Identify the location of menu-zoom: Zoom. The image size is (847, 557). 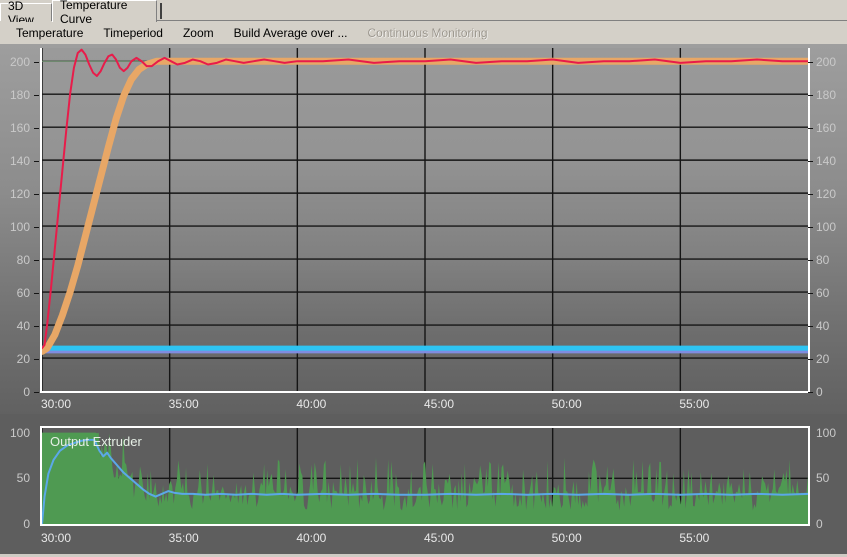
(198, 33).